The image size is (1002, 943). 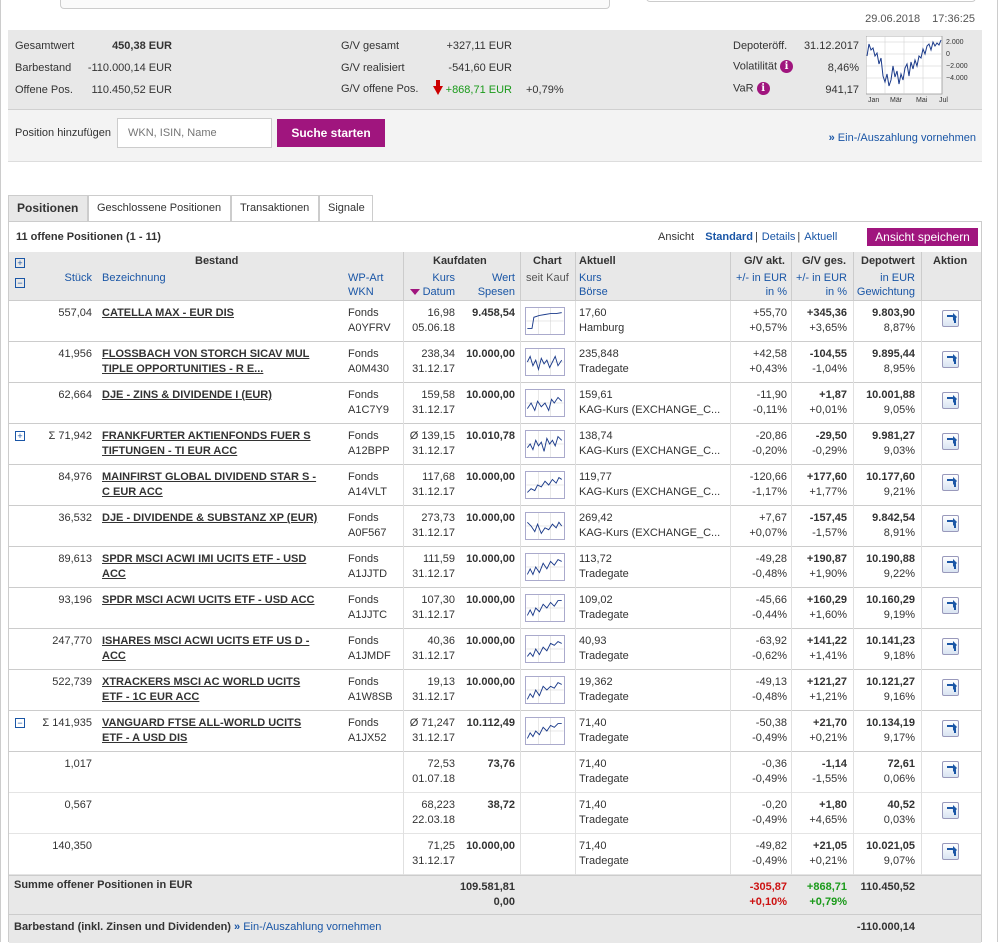 I want to click on tab-signale: Signale, so click(x=346, y=208).